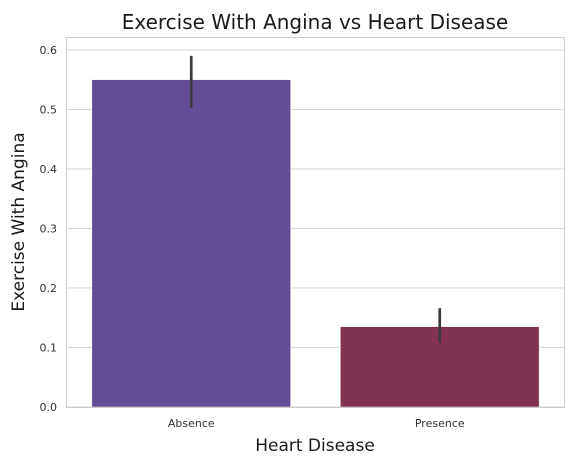 The width and height of the screenshot is (573, 466). Describe the element at coordinates (49, 50) in the screenshot. I see `y-tick-label: 0.6` at that location.